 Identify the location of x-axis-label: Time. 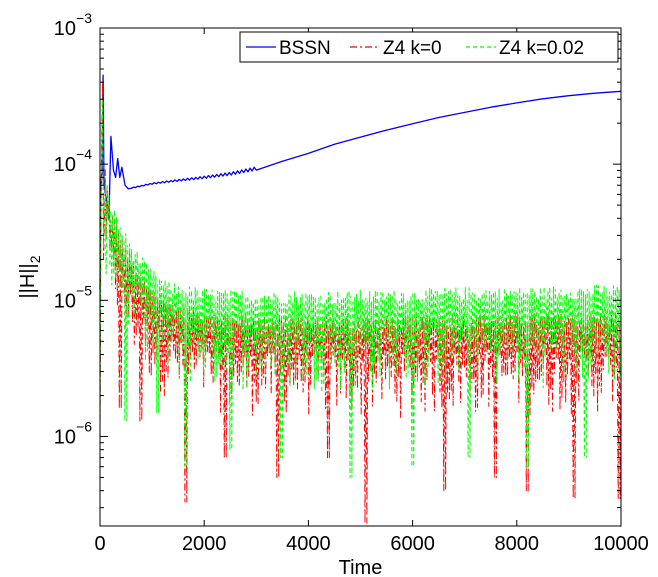
(361, 567).